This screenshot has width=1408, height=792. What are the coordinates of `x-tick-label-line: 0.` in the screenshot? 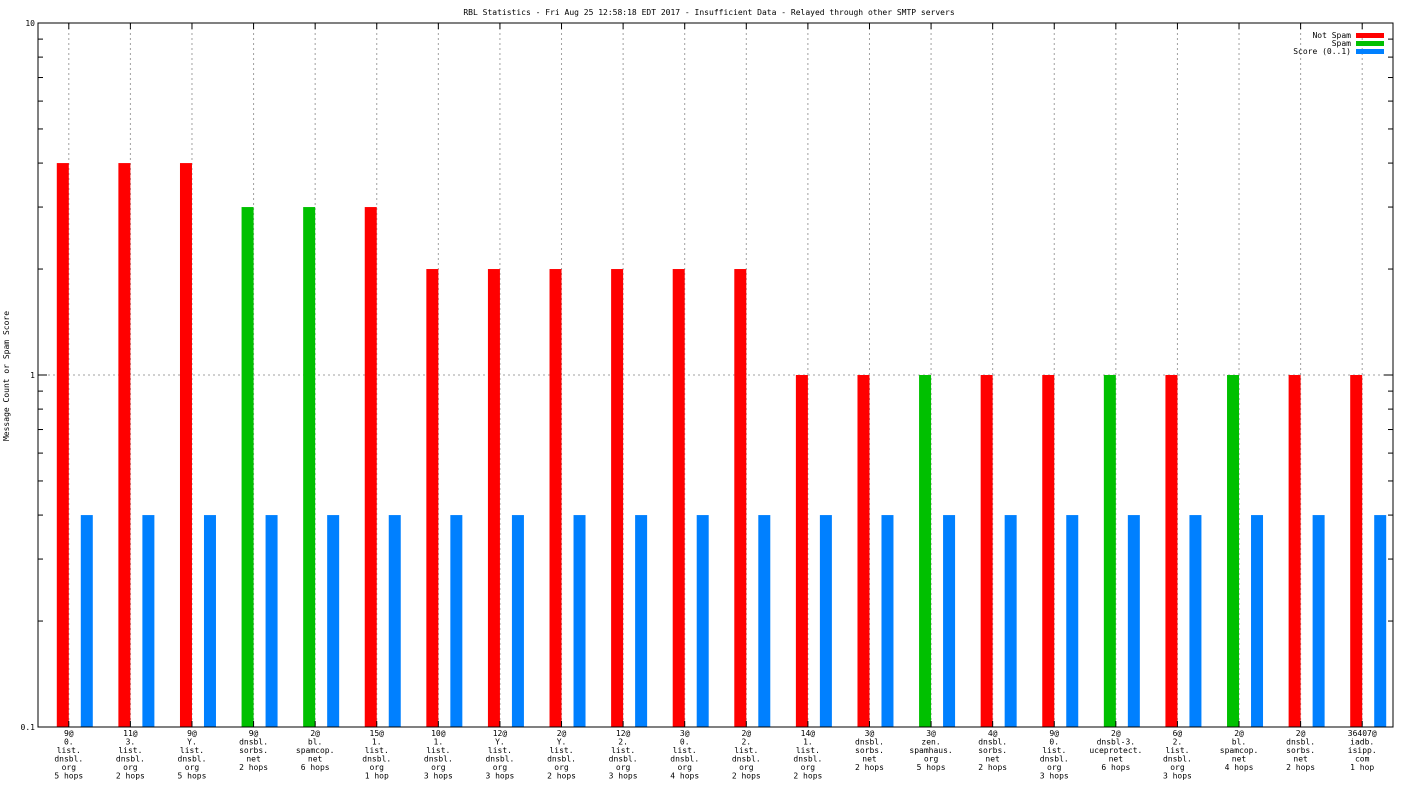 It's located at (1054, 742).